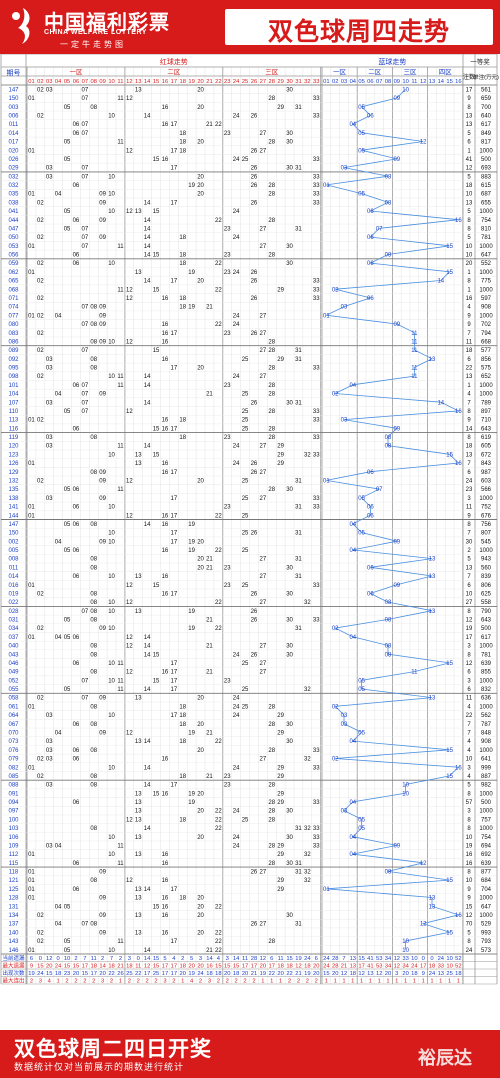 The height and width of the screenshot is (1078, 500). What do you see at coordinates (469, 542) in the screenshot?
I see `winners-value: 30` at bounding box center [469, 542].